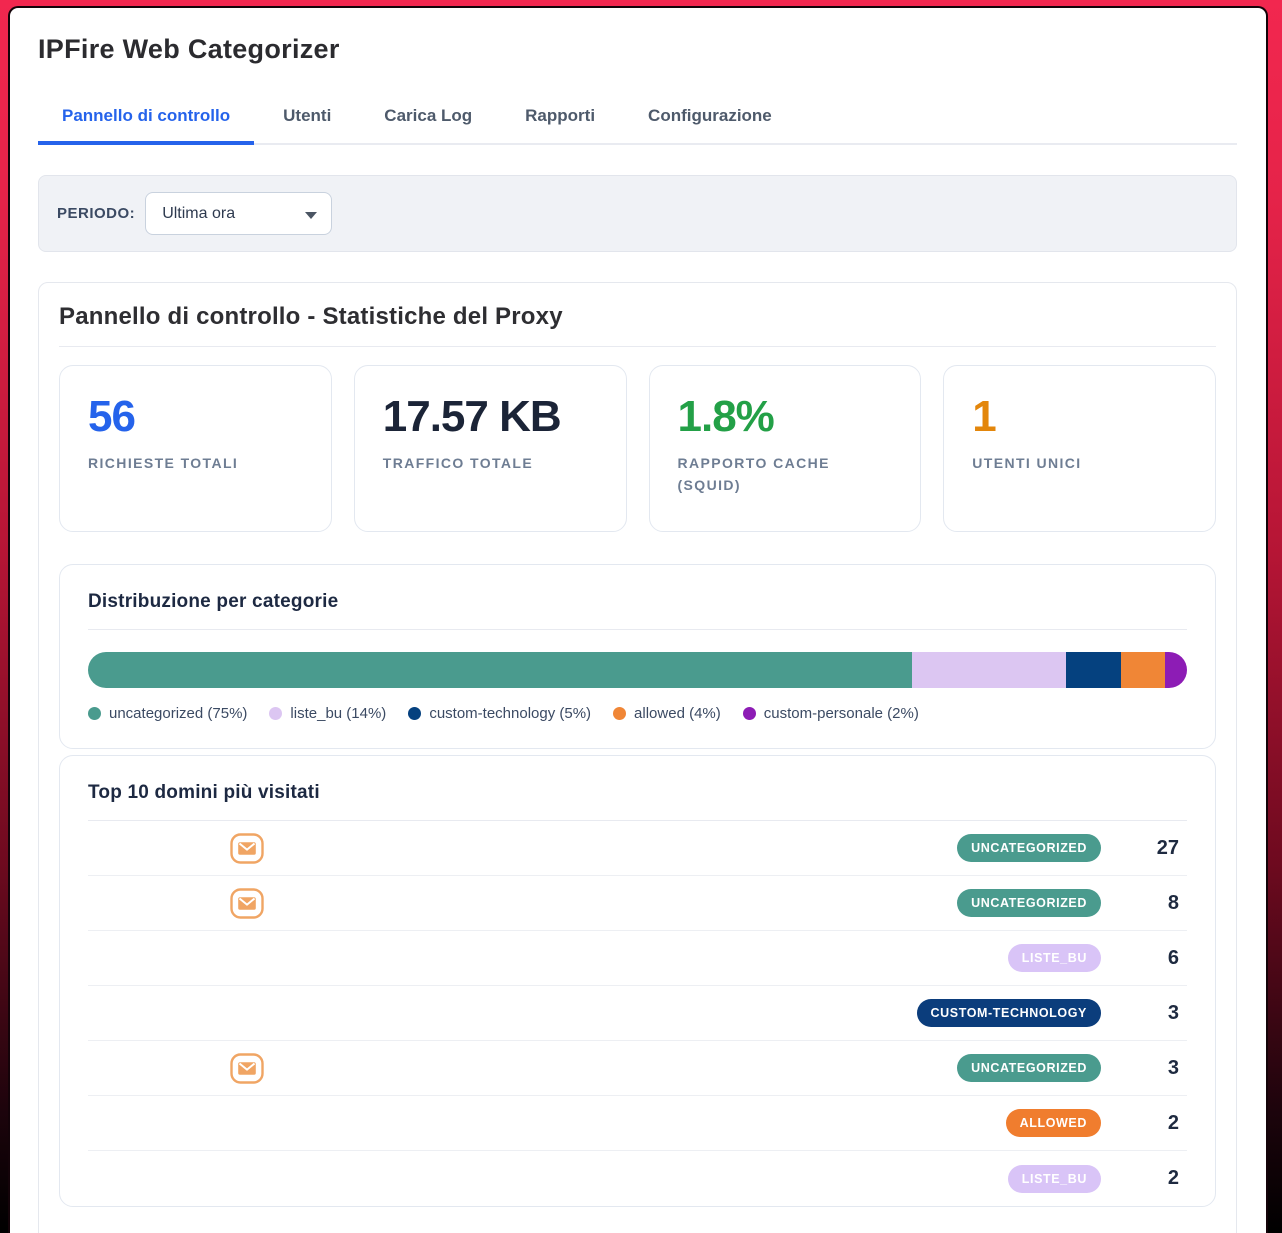 This screenshot has height=1233, width=1282. I want to click on table-row: CUSTOM-TECHNOLOGY 3, so click(637, 1013).